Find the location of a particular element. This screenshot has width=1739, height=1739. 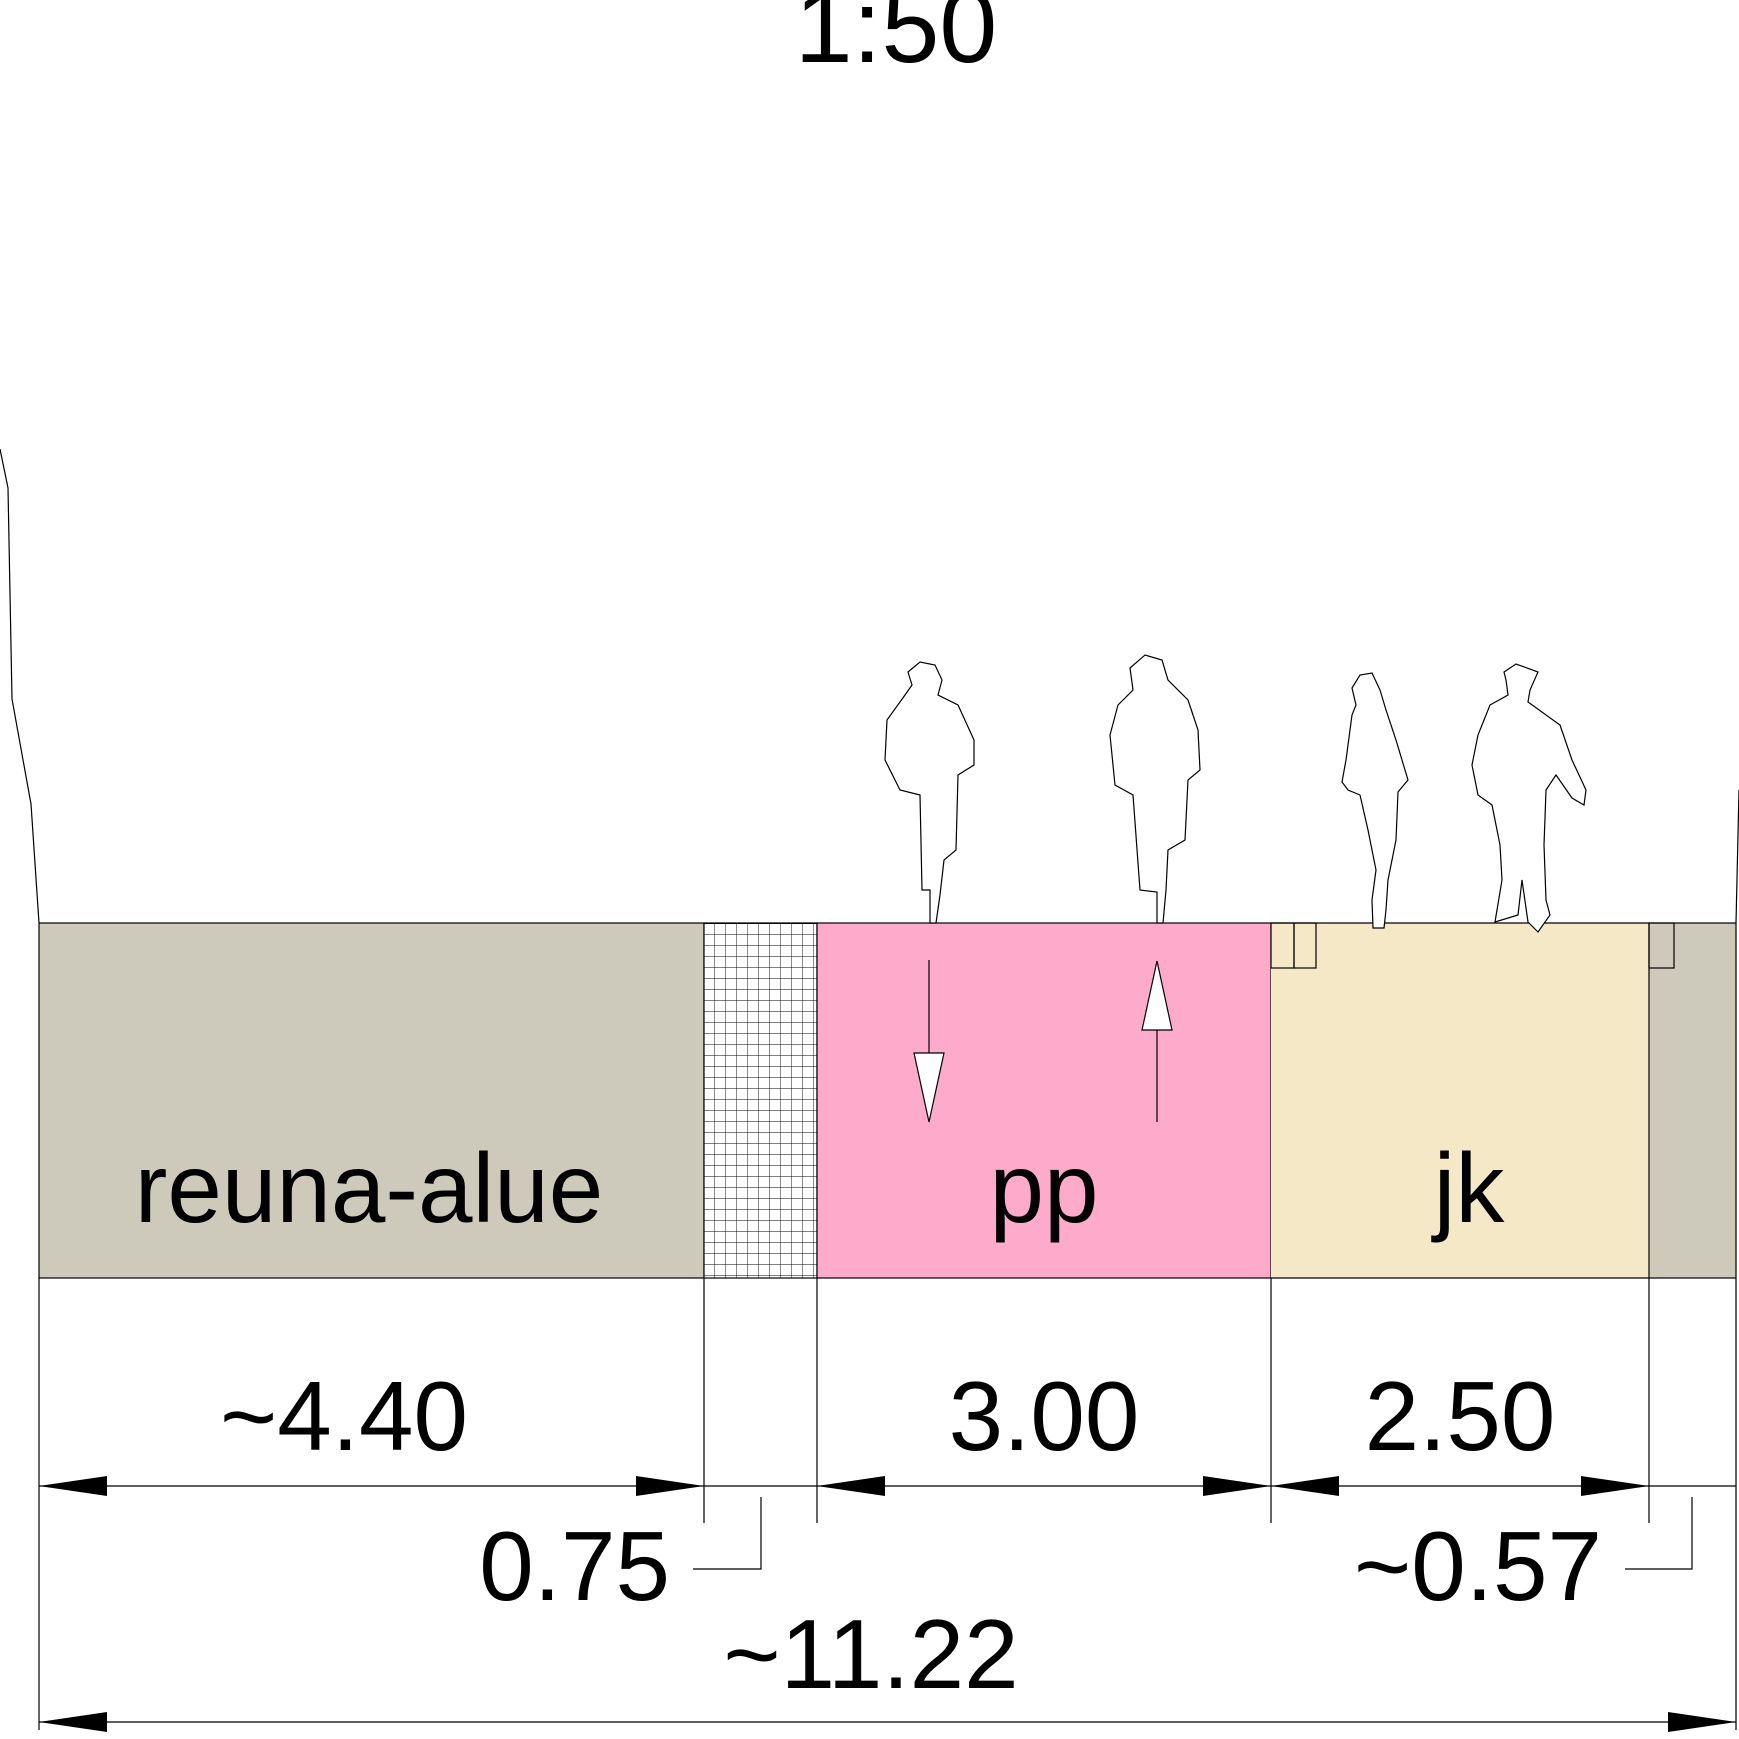

zone-label: jk is located at coordinates (1468, 1188).